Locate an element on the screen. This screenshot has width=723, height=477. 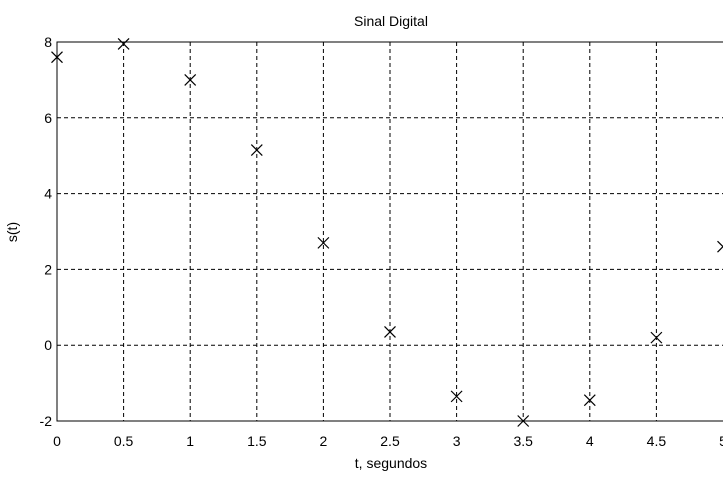
x-tick-label: 1.5 is located at coordinates (257, 441).